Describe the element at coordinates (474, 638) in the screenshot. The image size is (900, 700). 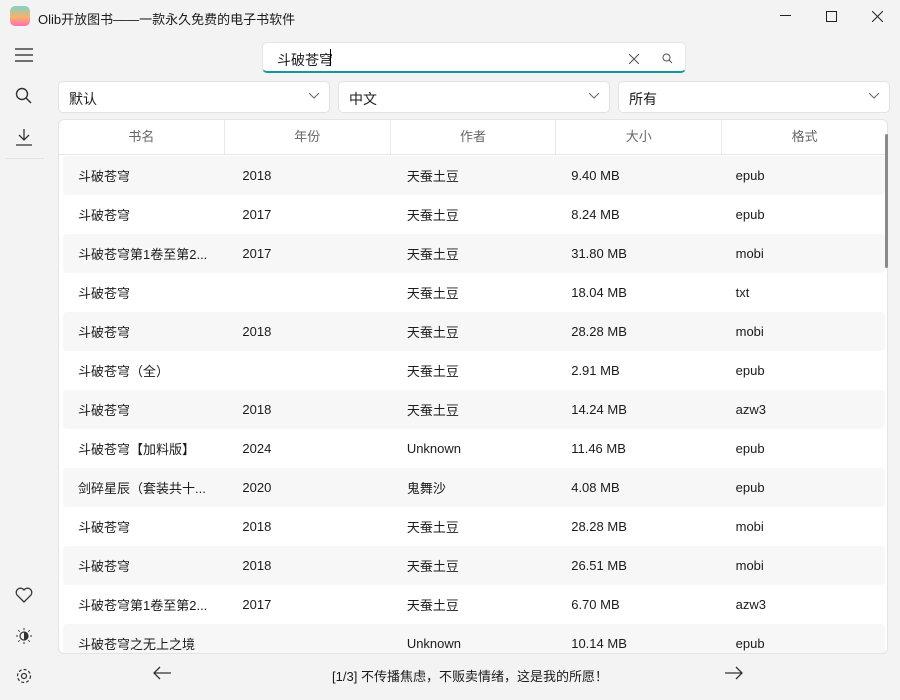
I see `table-row: 斗破苍穹之无上之境 Unknown 10.14 MB epub` at that location.